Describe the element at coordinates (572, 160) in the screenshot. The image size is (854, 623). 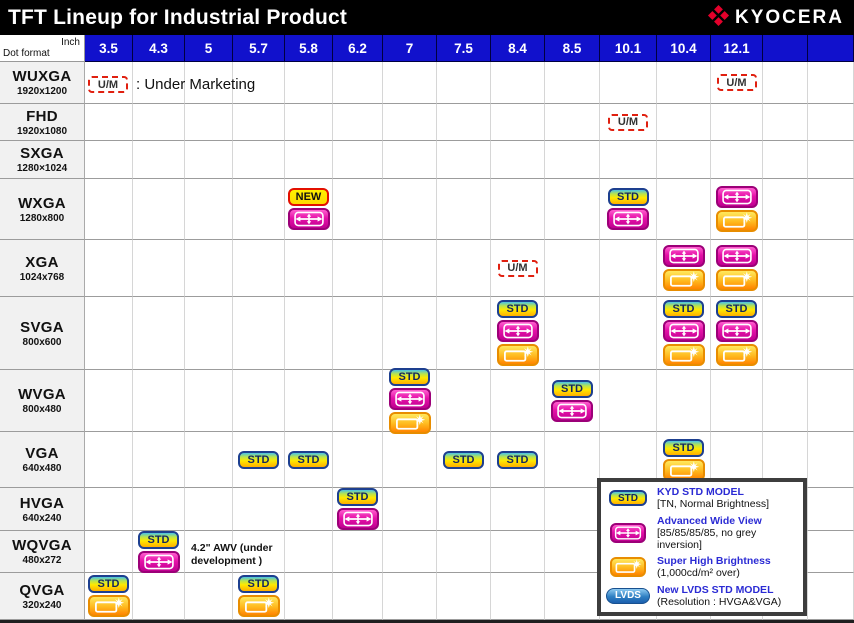
I see `cell-sxga-8.5` at that location.